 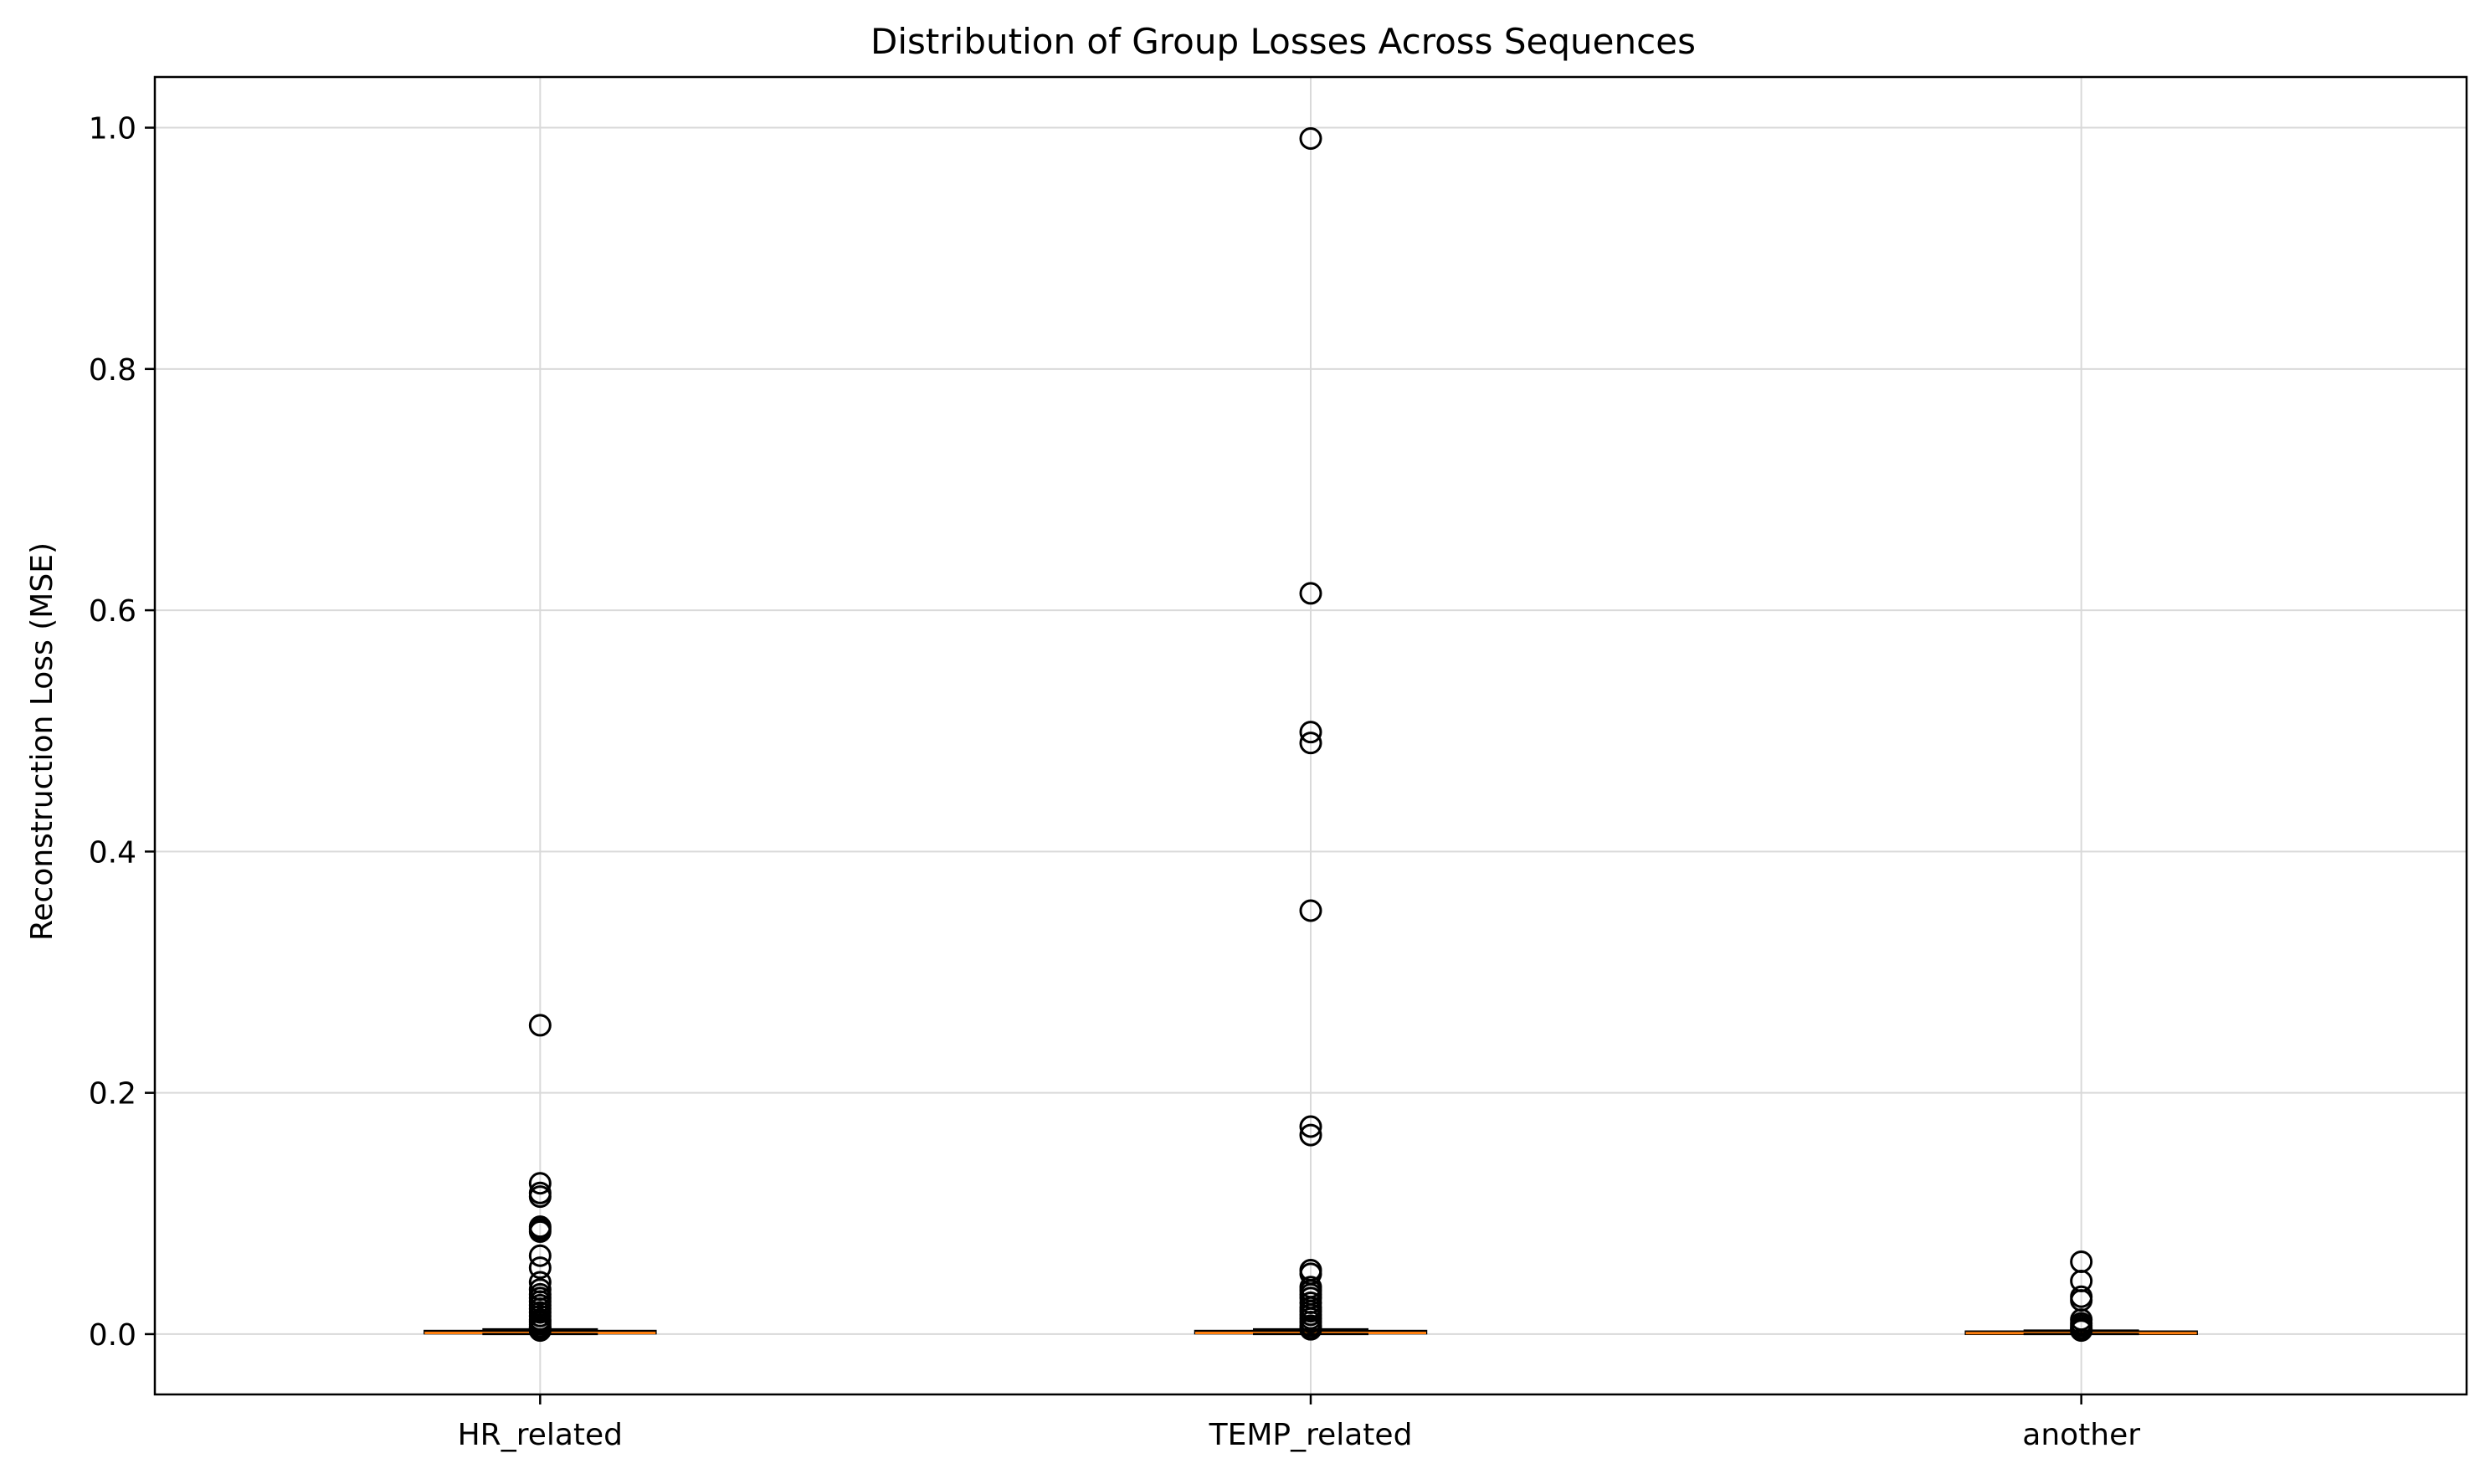 What do you see at coordinates (112, 129) in the screenshot?
I see `y-tick-label: 1.0` at bounding box center [112, 129].